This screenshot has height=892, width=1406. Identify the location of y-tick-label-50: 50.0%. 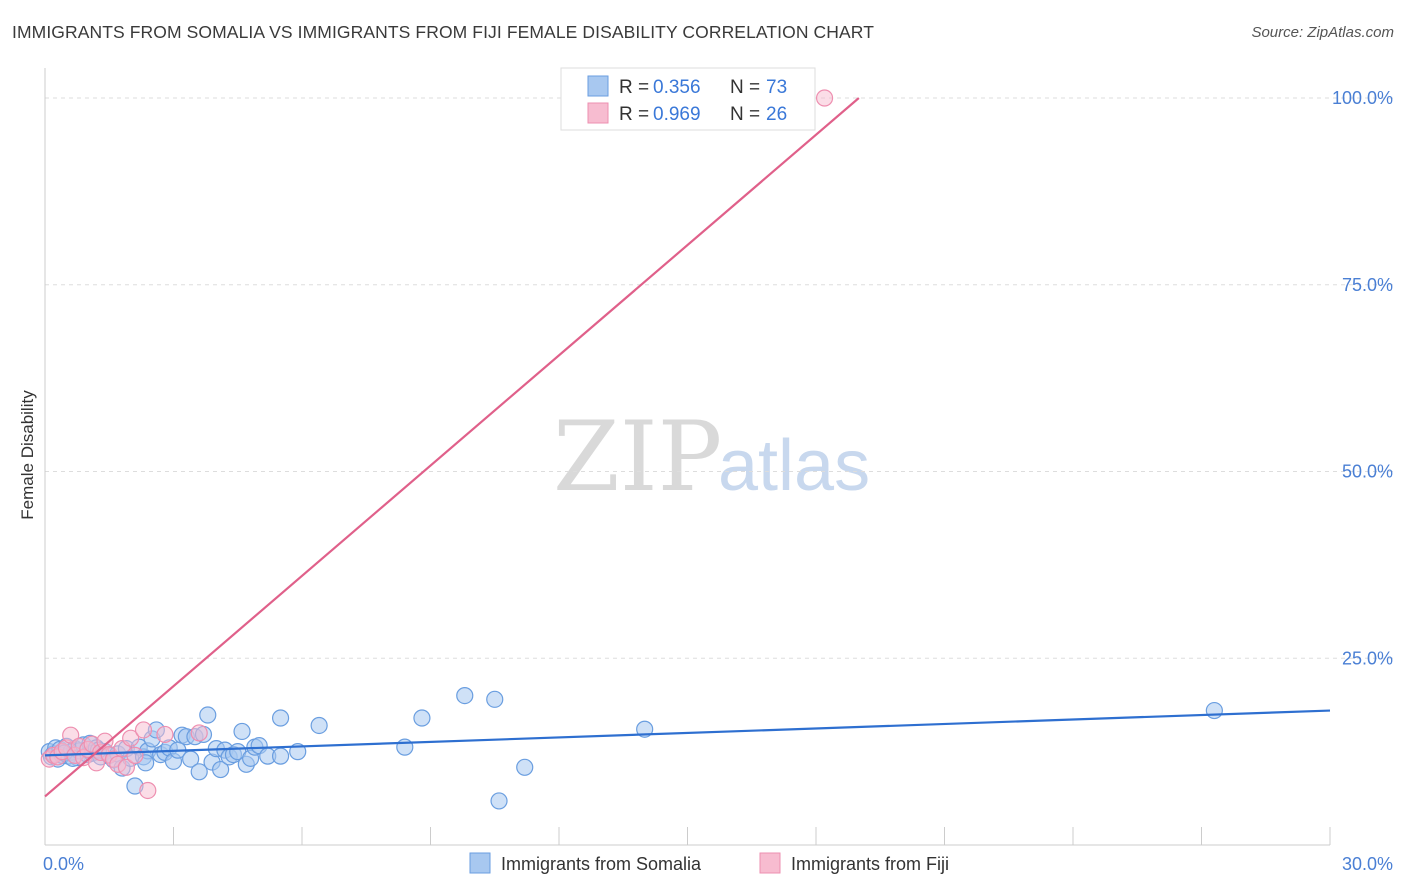
(1367, 472).